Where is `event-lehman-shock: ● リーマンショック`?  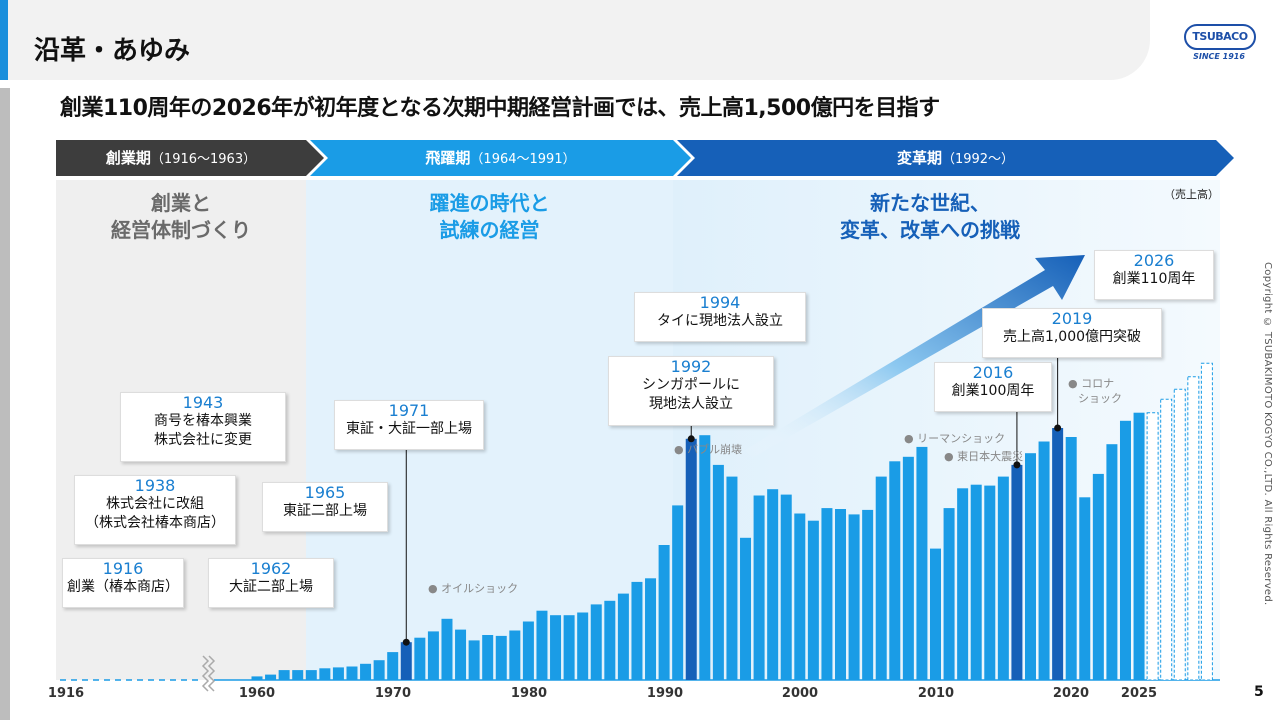 event-lehman-shock: ● リーマンショック is located at coordinates (955, 438).